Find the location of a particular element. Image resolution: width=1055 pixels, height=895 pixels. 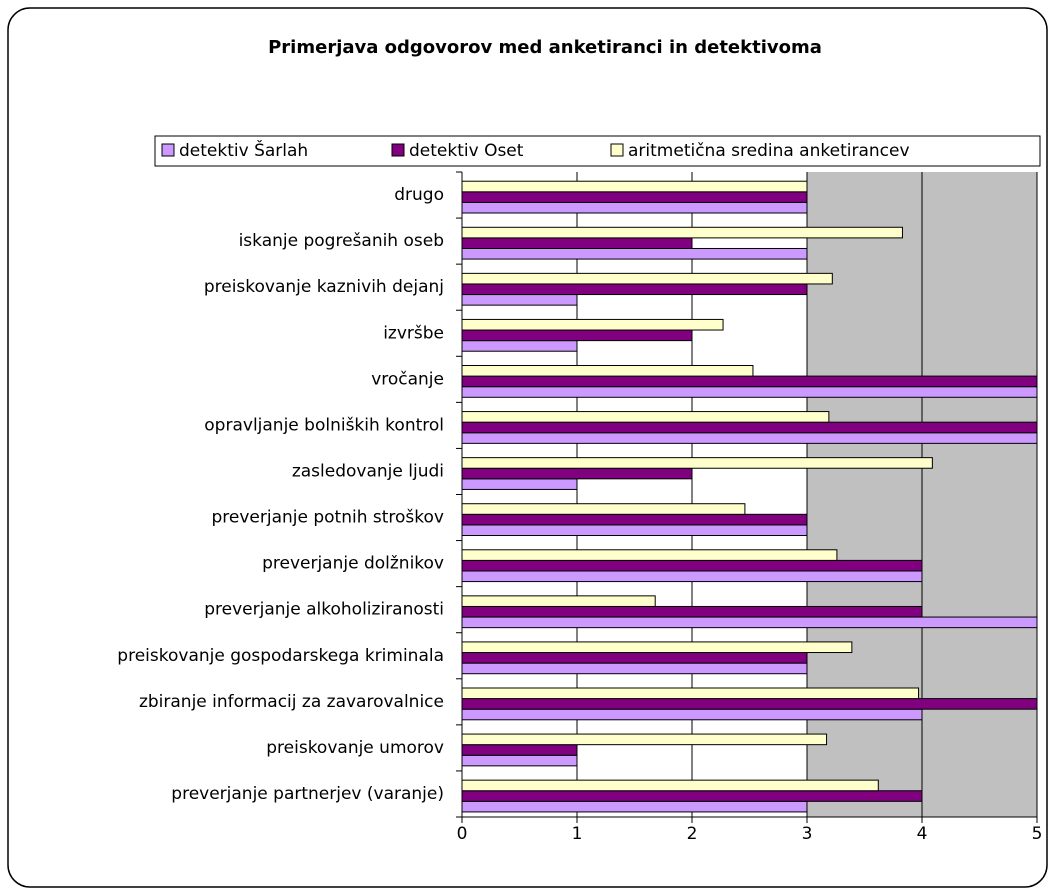

y-tick-label: preverjanje potnih stroškov is located at coordinates (327, 518).